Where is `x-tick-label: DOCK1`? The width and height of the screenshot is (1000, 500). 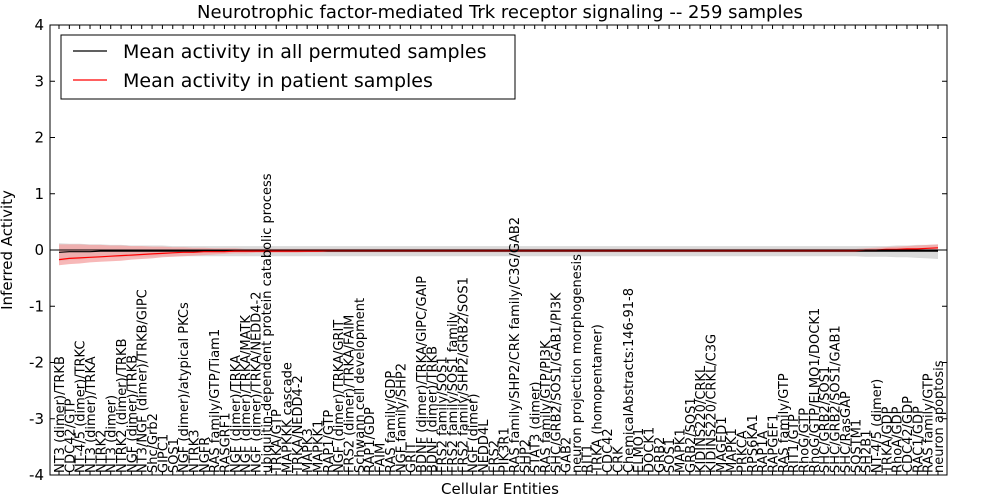
x-tick-label: DOCK1 is located at coordinates (649, 450).